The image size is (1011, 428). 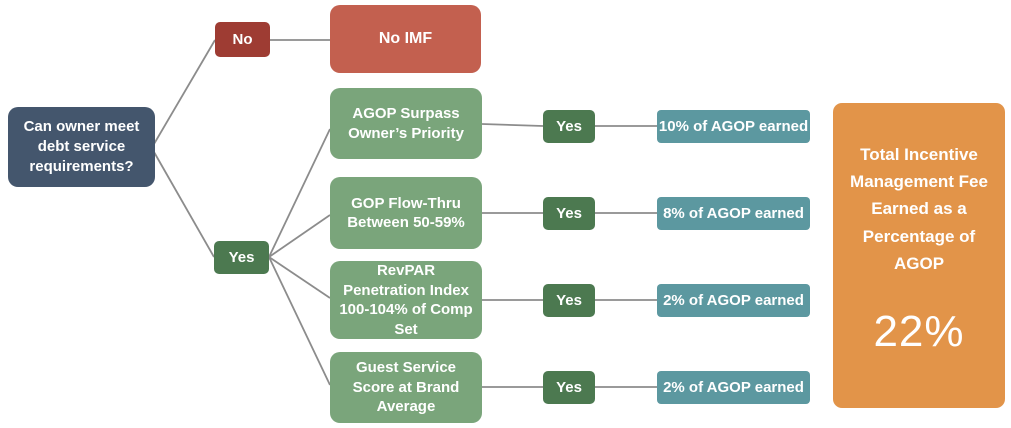 I want to click on no-decision-label: No, so click(x=242, y=39).